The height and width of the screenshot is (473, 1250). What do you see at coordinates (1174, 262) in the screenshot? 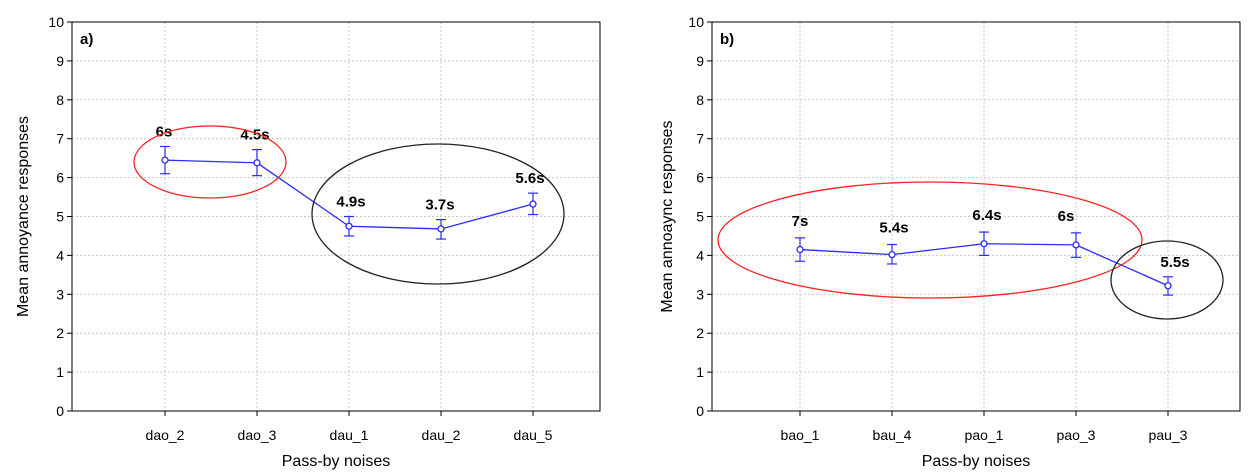
I see `duration-label: 5.5s` at bounding box center [1174, 262].